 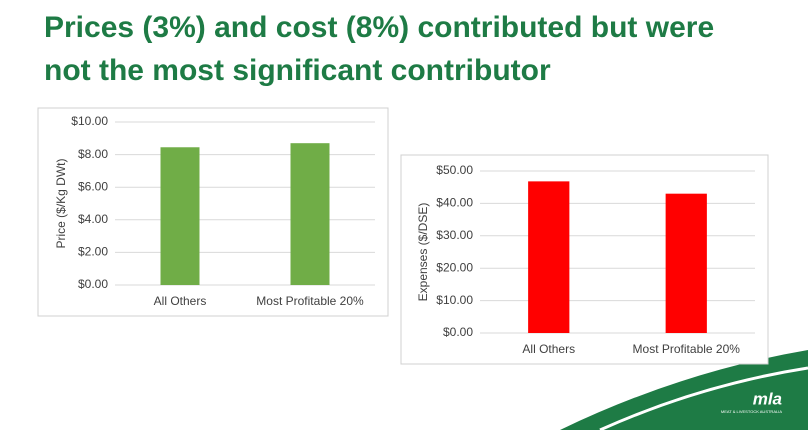 What do you see at coordinates (93, 154) in the screenshot?
I see `y-tick-label: $8.00` at bounding box center [93, 154].